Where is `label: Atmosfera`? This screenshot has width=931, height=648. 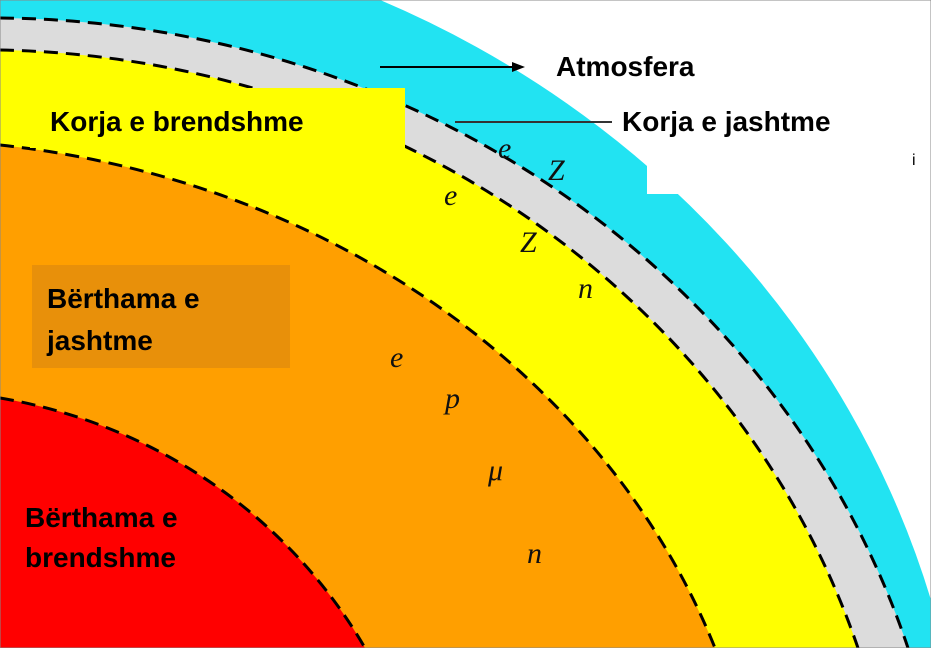
label: Atmosfera is located at coordinates (625, 66).